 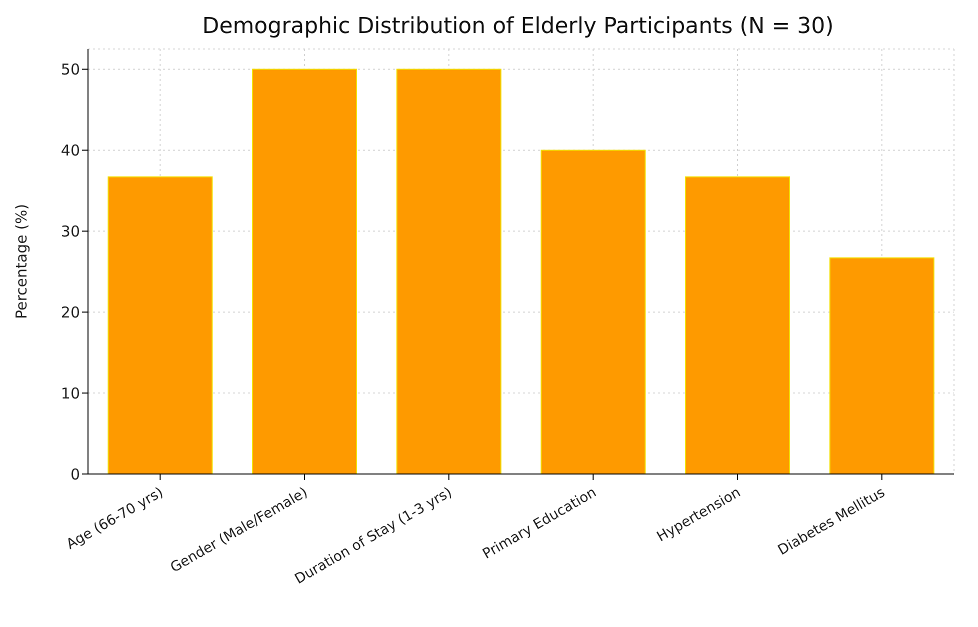 I want to click on y-tick-label: 10, so click(x=70, y=393).